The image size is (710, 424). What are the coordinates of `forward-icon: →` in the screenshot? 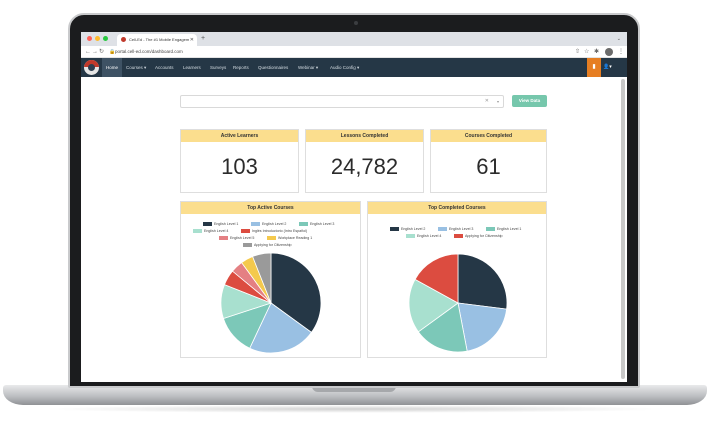 It's located at (95, 52).